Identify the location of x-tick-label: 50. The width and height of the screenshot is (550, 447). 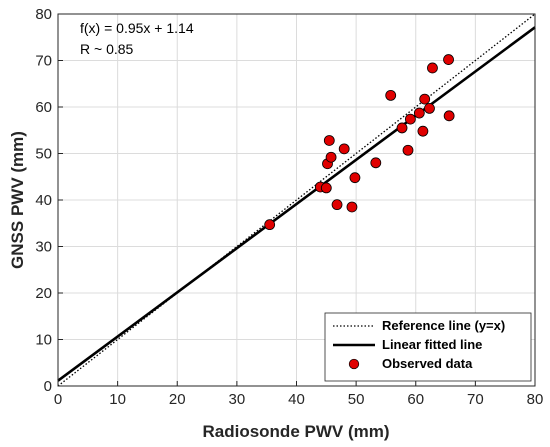
(356, 399).